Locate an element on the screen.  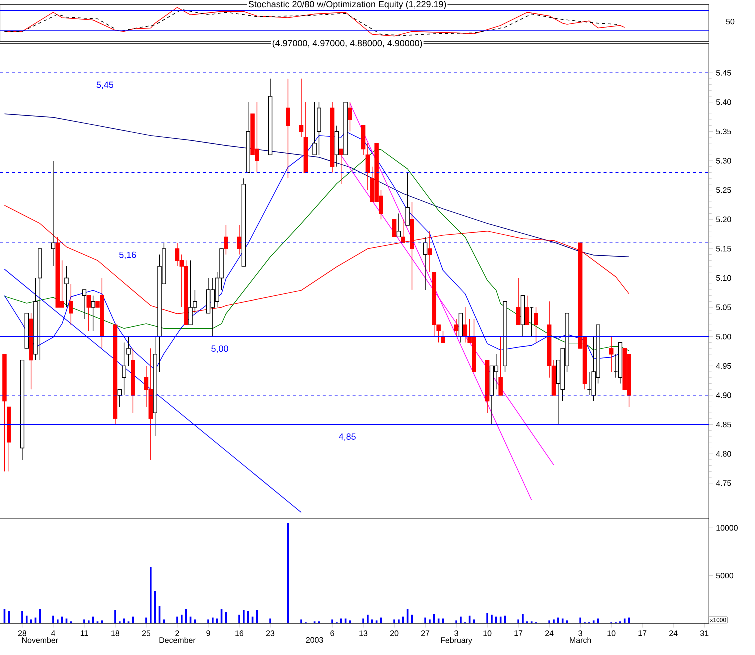
ref-line-label: 5,00 is located at coordinates (220, 350).